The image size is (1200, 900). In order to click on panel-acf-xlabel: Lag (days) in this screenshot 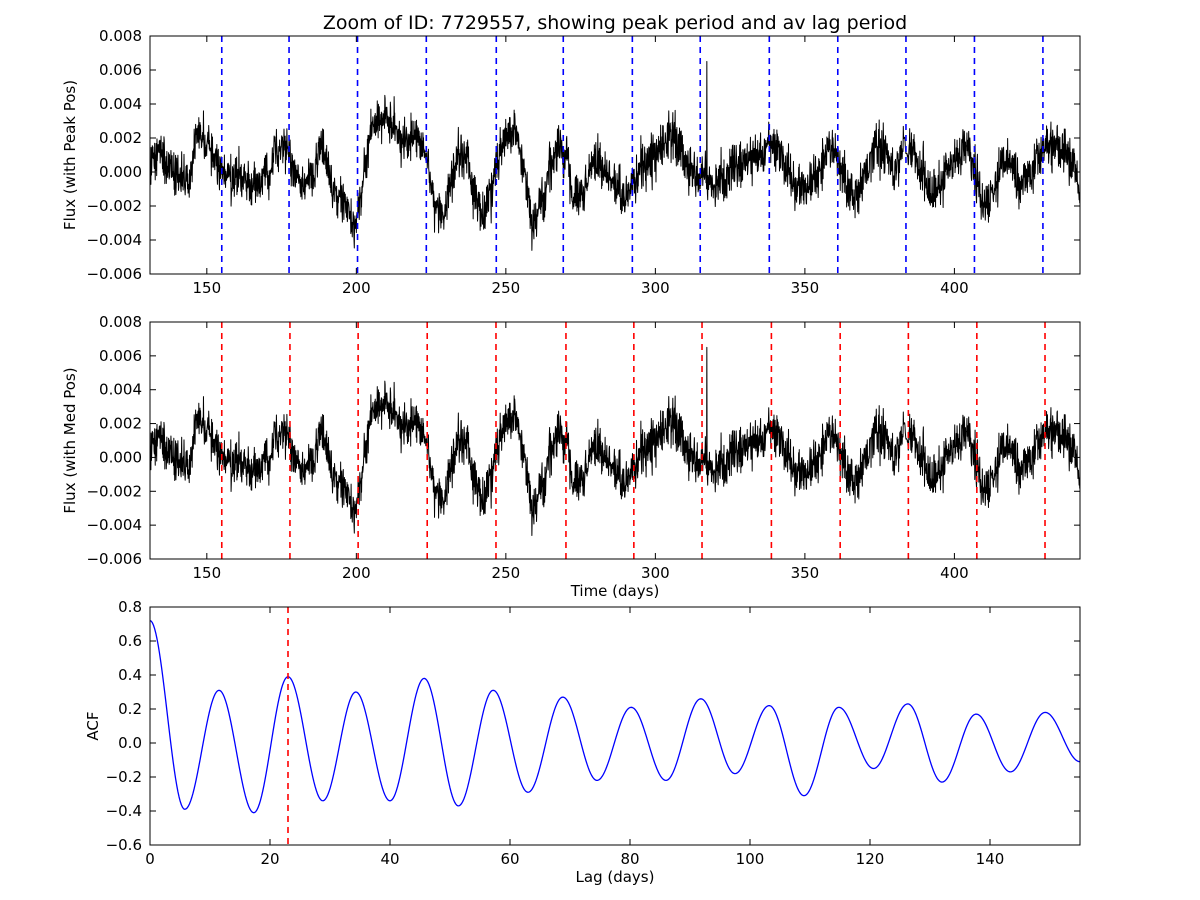, I will do `click(615, 877)`.